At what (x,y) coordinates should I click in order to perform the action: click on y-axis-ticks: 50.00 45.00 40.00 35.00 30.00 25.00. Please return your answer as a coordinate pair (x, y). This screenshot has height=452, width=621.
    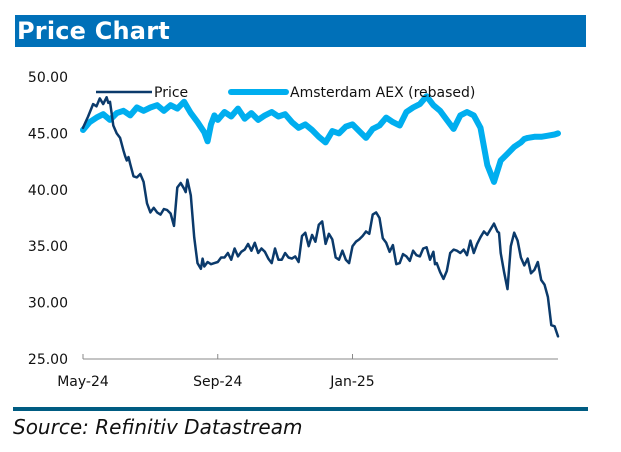
    Looking at the image, I should click on (48, 219).